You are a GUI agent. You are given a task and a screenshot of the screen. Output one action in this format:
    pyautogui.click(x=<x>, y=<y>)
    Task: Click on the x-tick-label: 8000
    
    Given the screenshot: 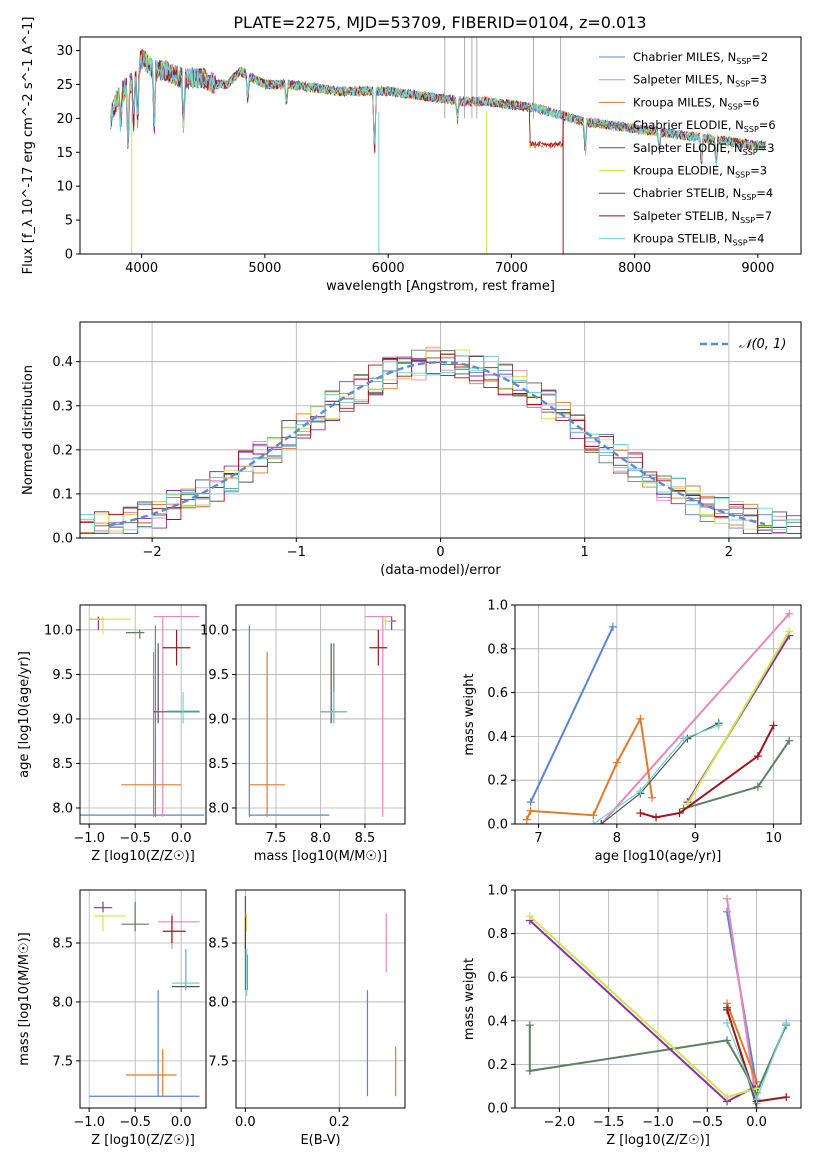 What is the action you would take?
    pyautogui.click(x=634, y=268)
    